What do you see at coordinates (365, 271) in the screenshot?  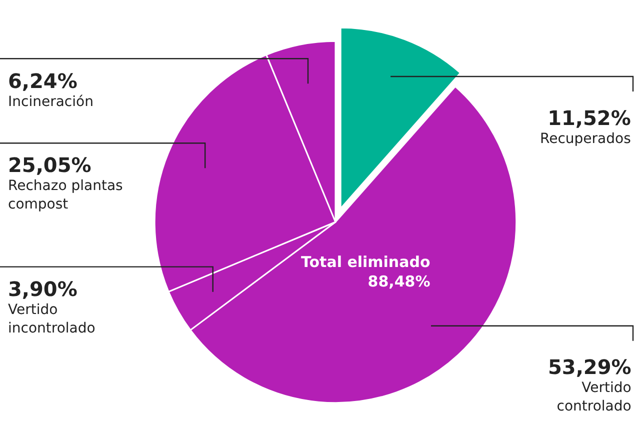 I see `text: Total eliminado 88,48%` at bounding box center [365, 271].